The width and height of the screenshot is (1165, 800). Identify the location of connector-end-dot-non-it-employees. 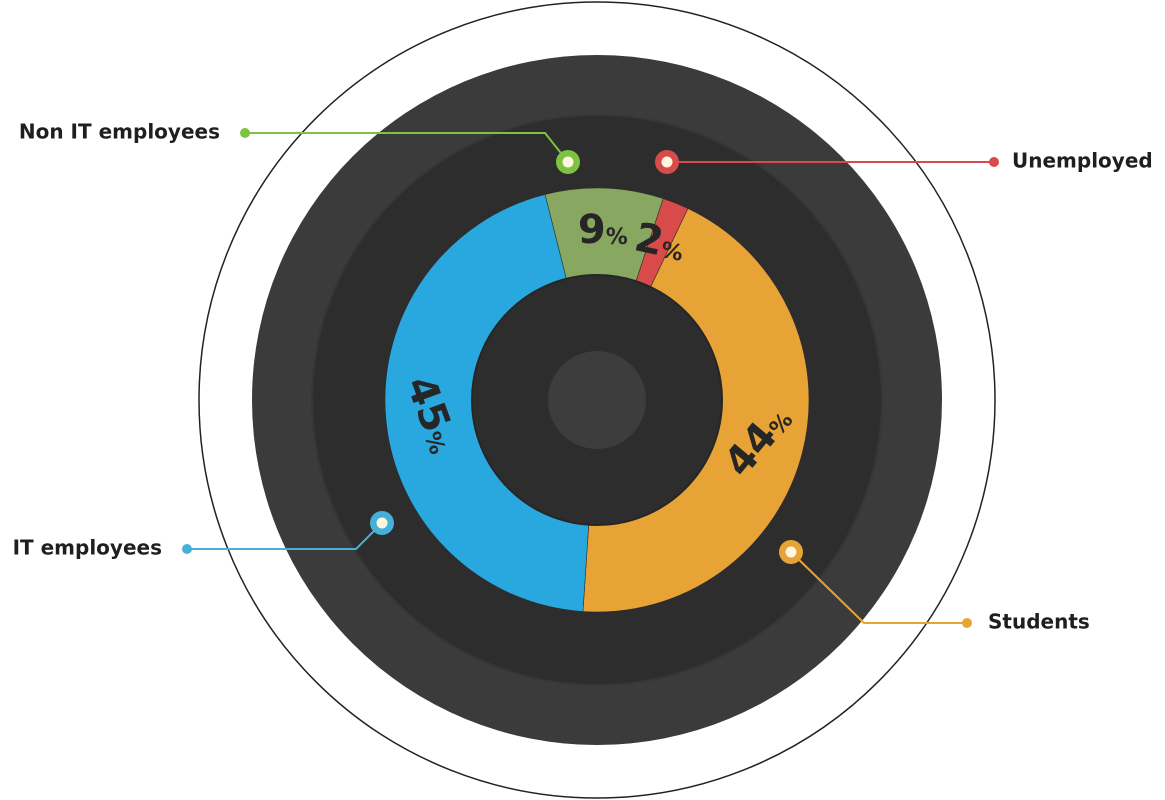
(245, 133).